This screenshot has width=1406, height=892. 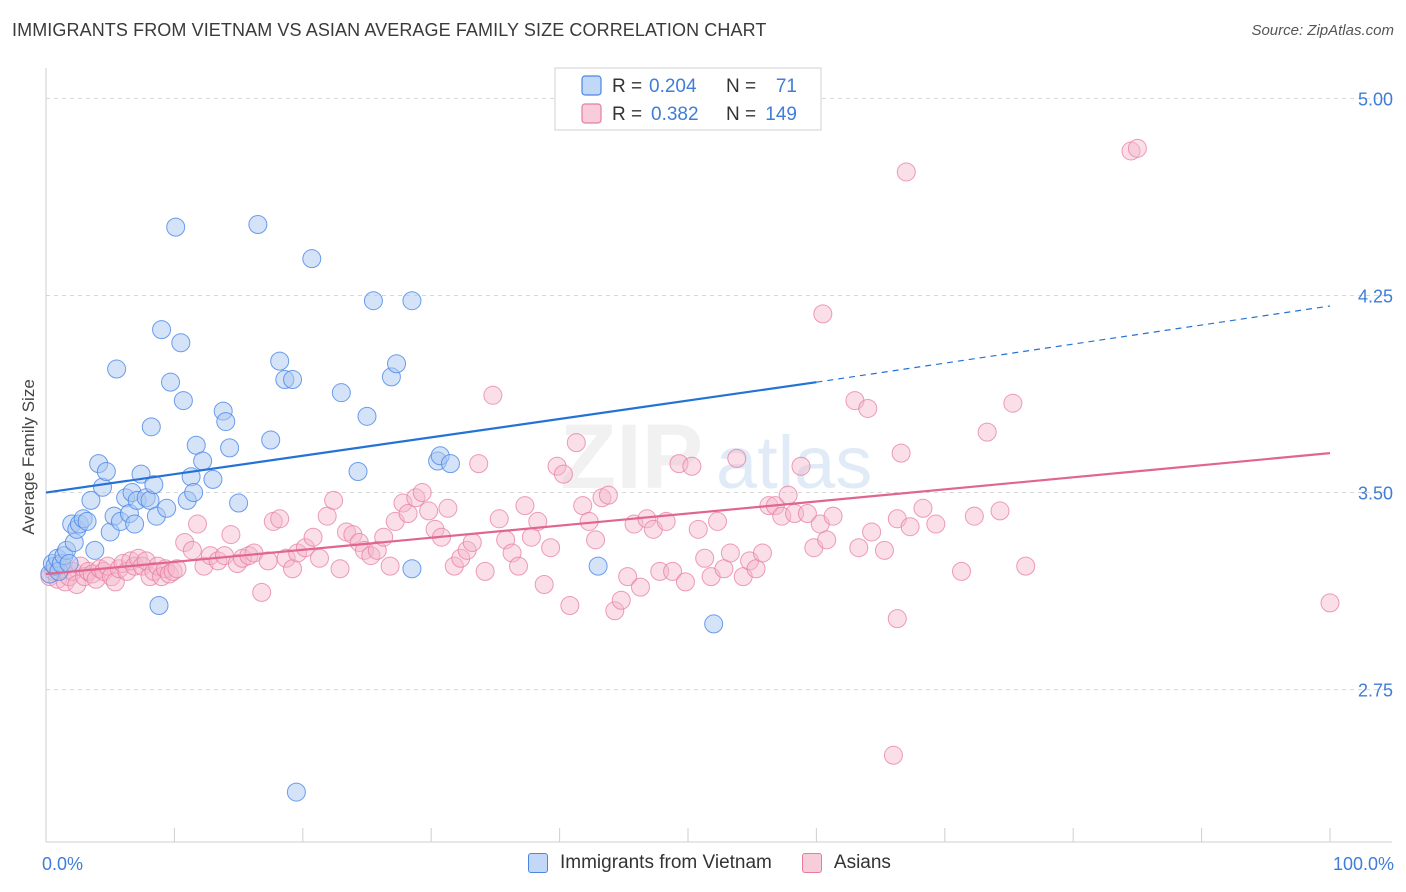 What do you see at coordinates (591, 113) in the screenshot?
I see `legend-pink-swatch` at bounding box center [591, 113].